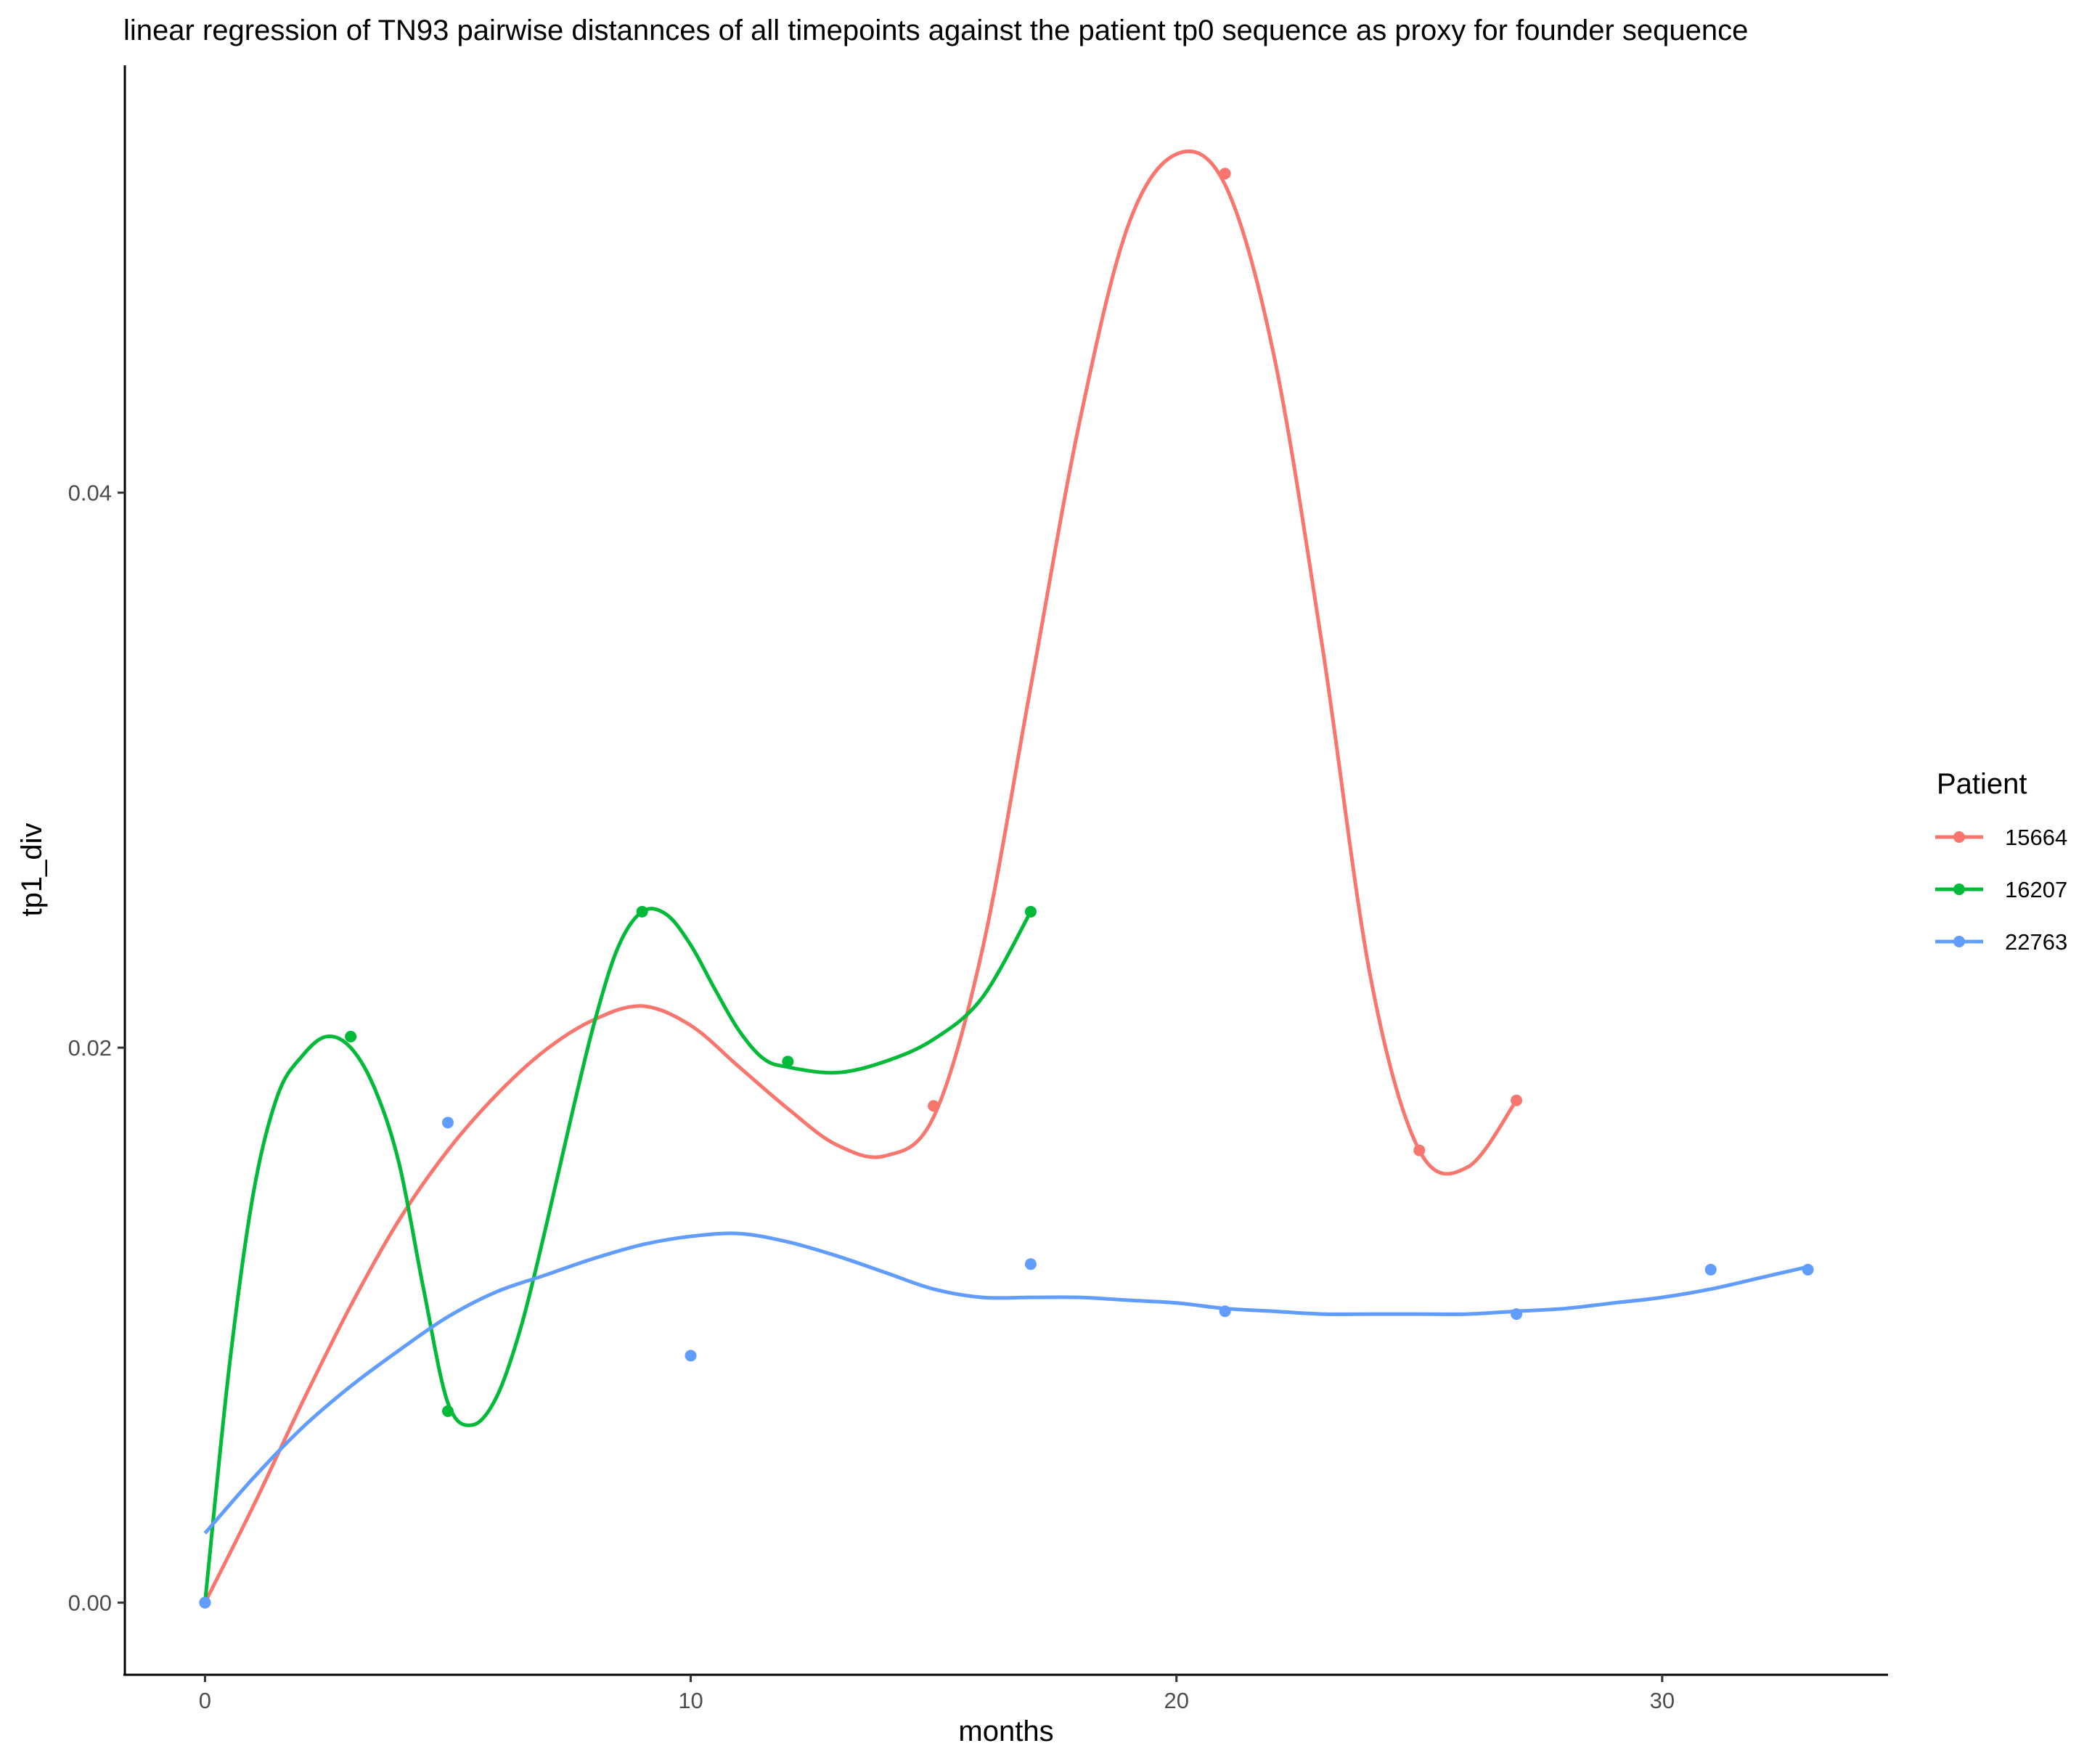  What do you see at coordinates (1982, 784) in the screenshot?
I see `legend-title: Patient` at bounding box center [1982, 784].